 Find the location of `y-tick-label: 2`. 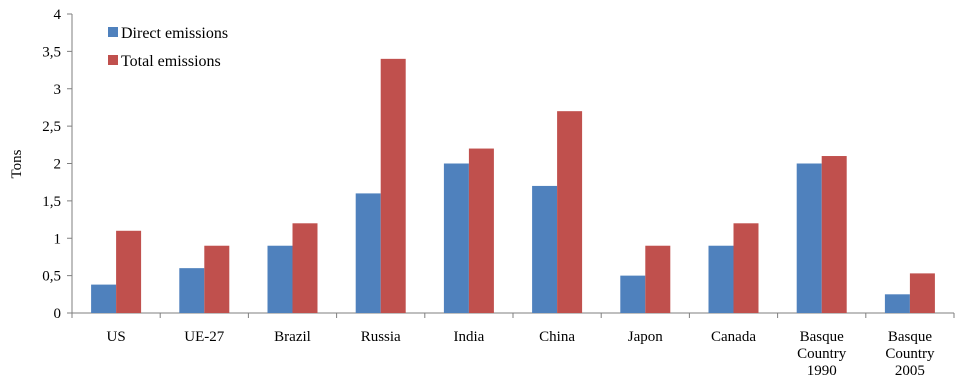

y-tick-label: 2 is located at coordinates (58, 165).